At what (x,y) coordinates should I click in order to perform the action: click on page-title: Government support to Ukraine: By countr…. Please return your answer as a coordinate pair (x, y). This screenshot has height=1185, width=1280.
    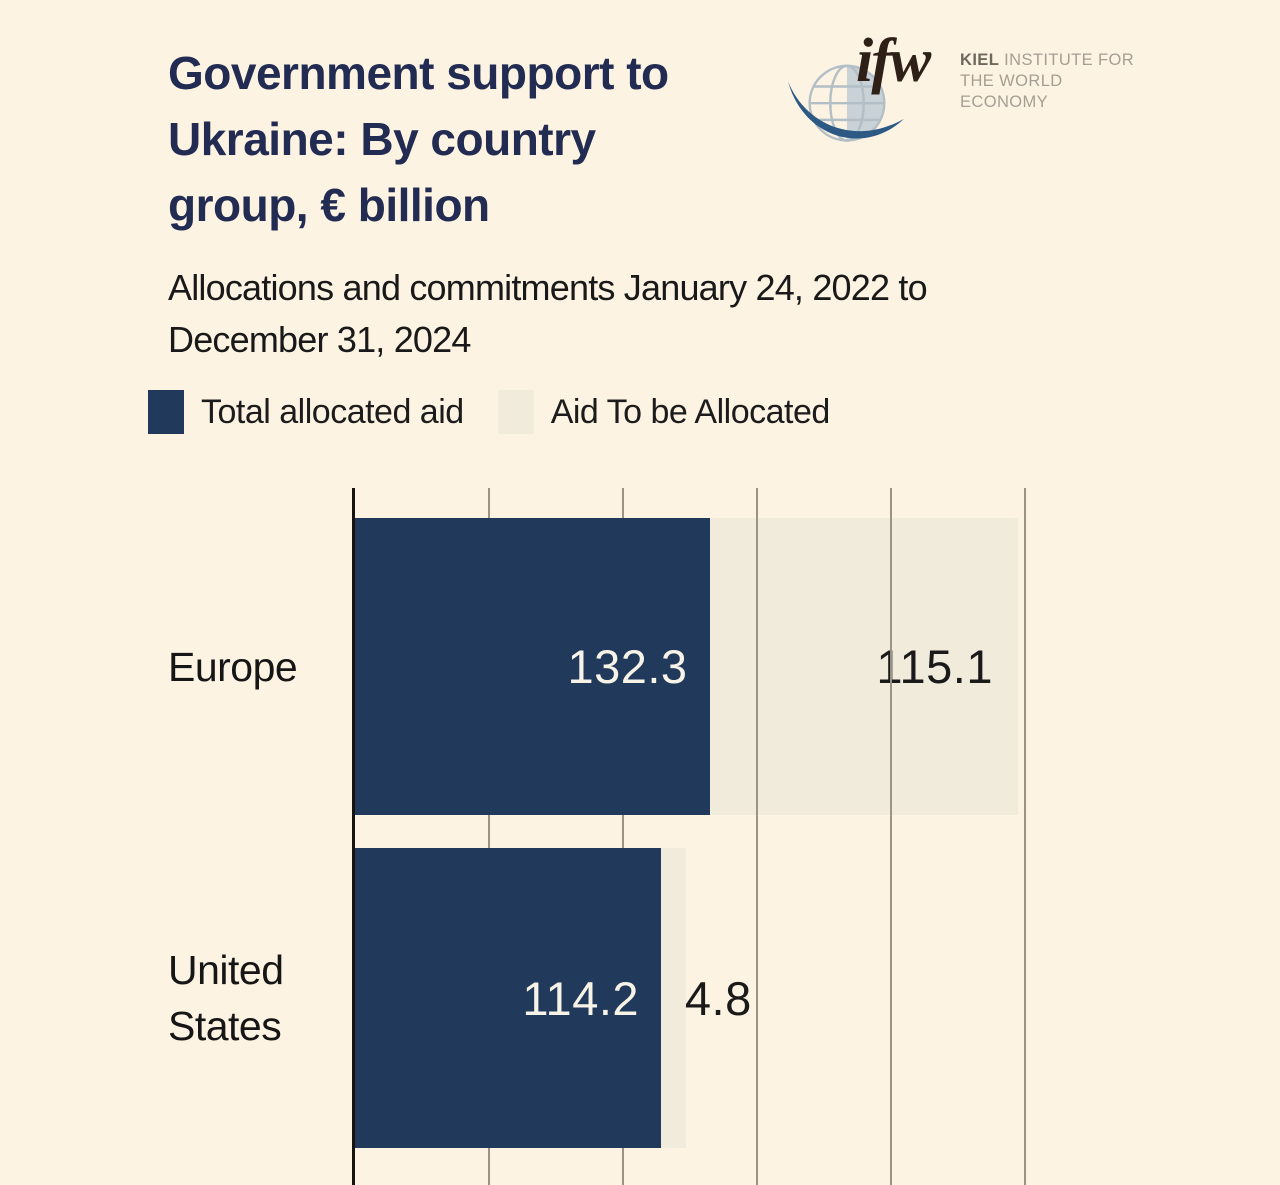
    Looking at the image, I should click on (418, 139).